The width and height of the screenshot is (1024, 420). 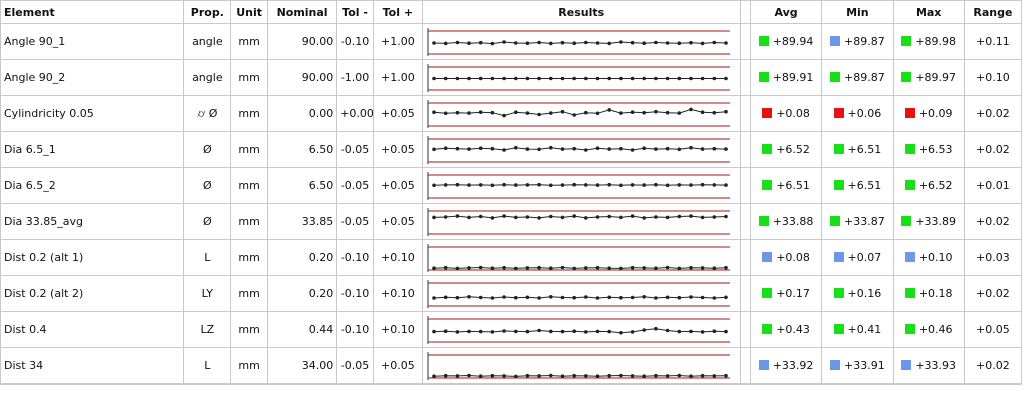 What do you see at coordinates (397, 149) in the screenshot?
I see `tol-plus-value: +0.05` at bounding box center [397, 149].